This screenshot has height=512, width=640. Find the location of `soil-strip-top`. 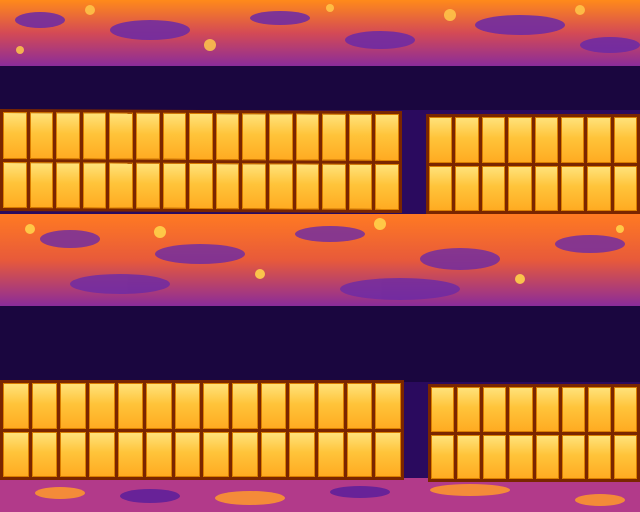

soil-strip-top is located at coordinates (320, 33).